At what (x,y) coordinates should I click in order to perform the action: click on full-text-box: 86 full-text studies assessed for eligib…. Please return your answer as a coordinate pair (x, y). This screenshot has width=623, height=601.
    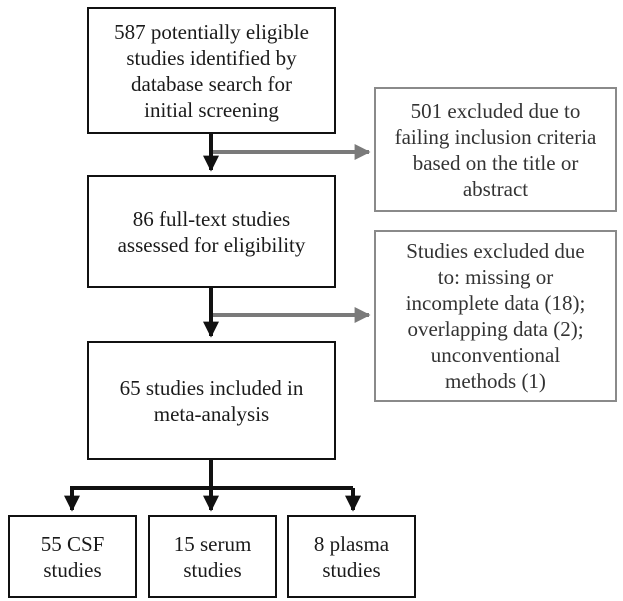
    Looking at the image, I should click on (211, 231).